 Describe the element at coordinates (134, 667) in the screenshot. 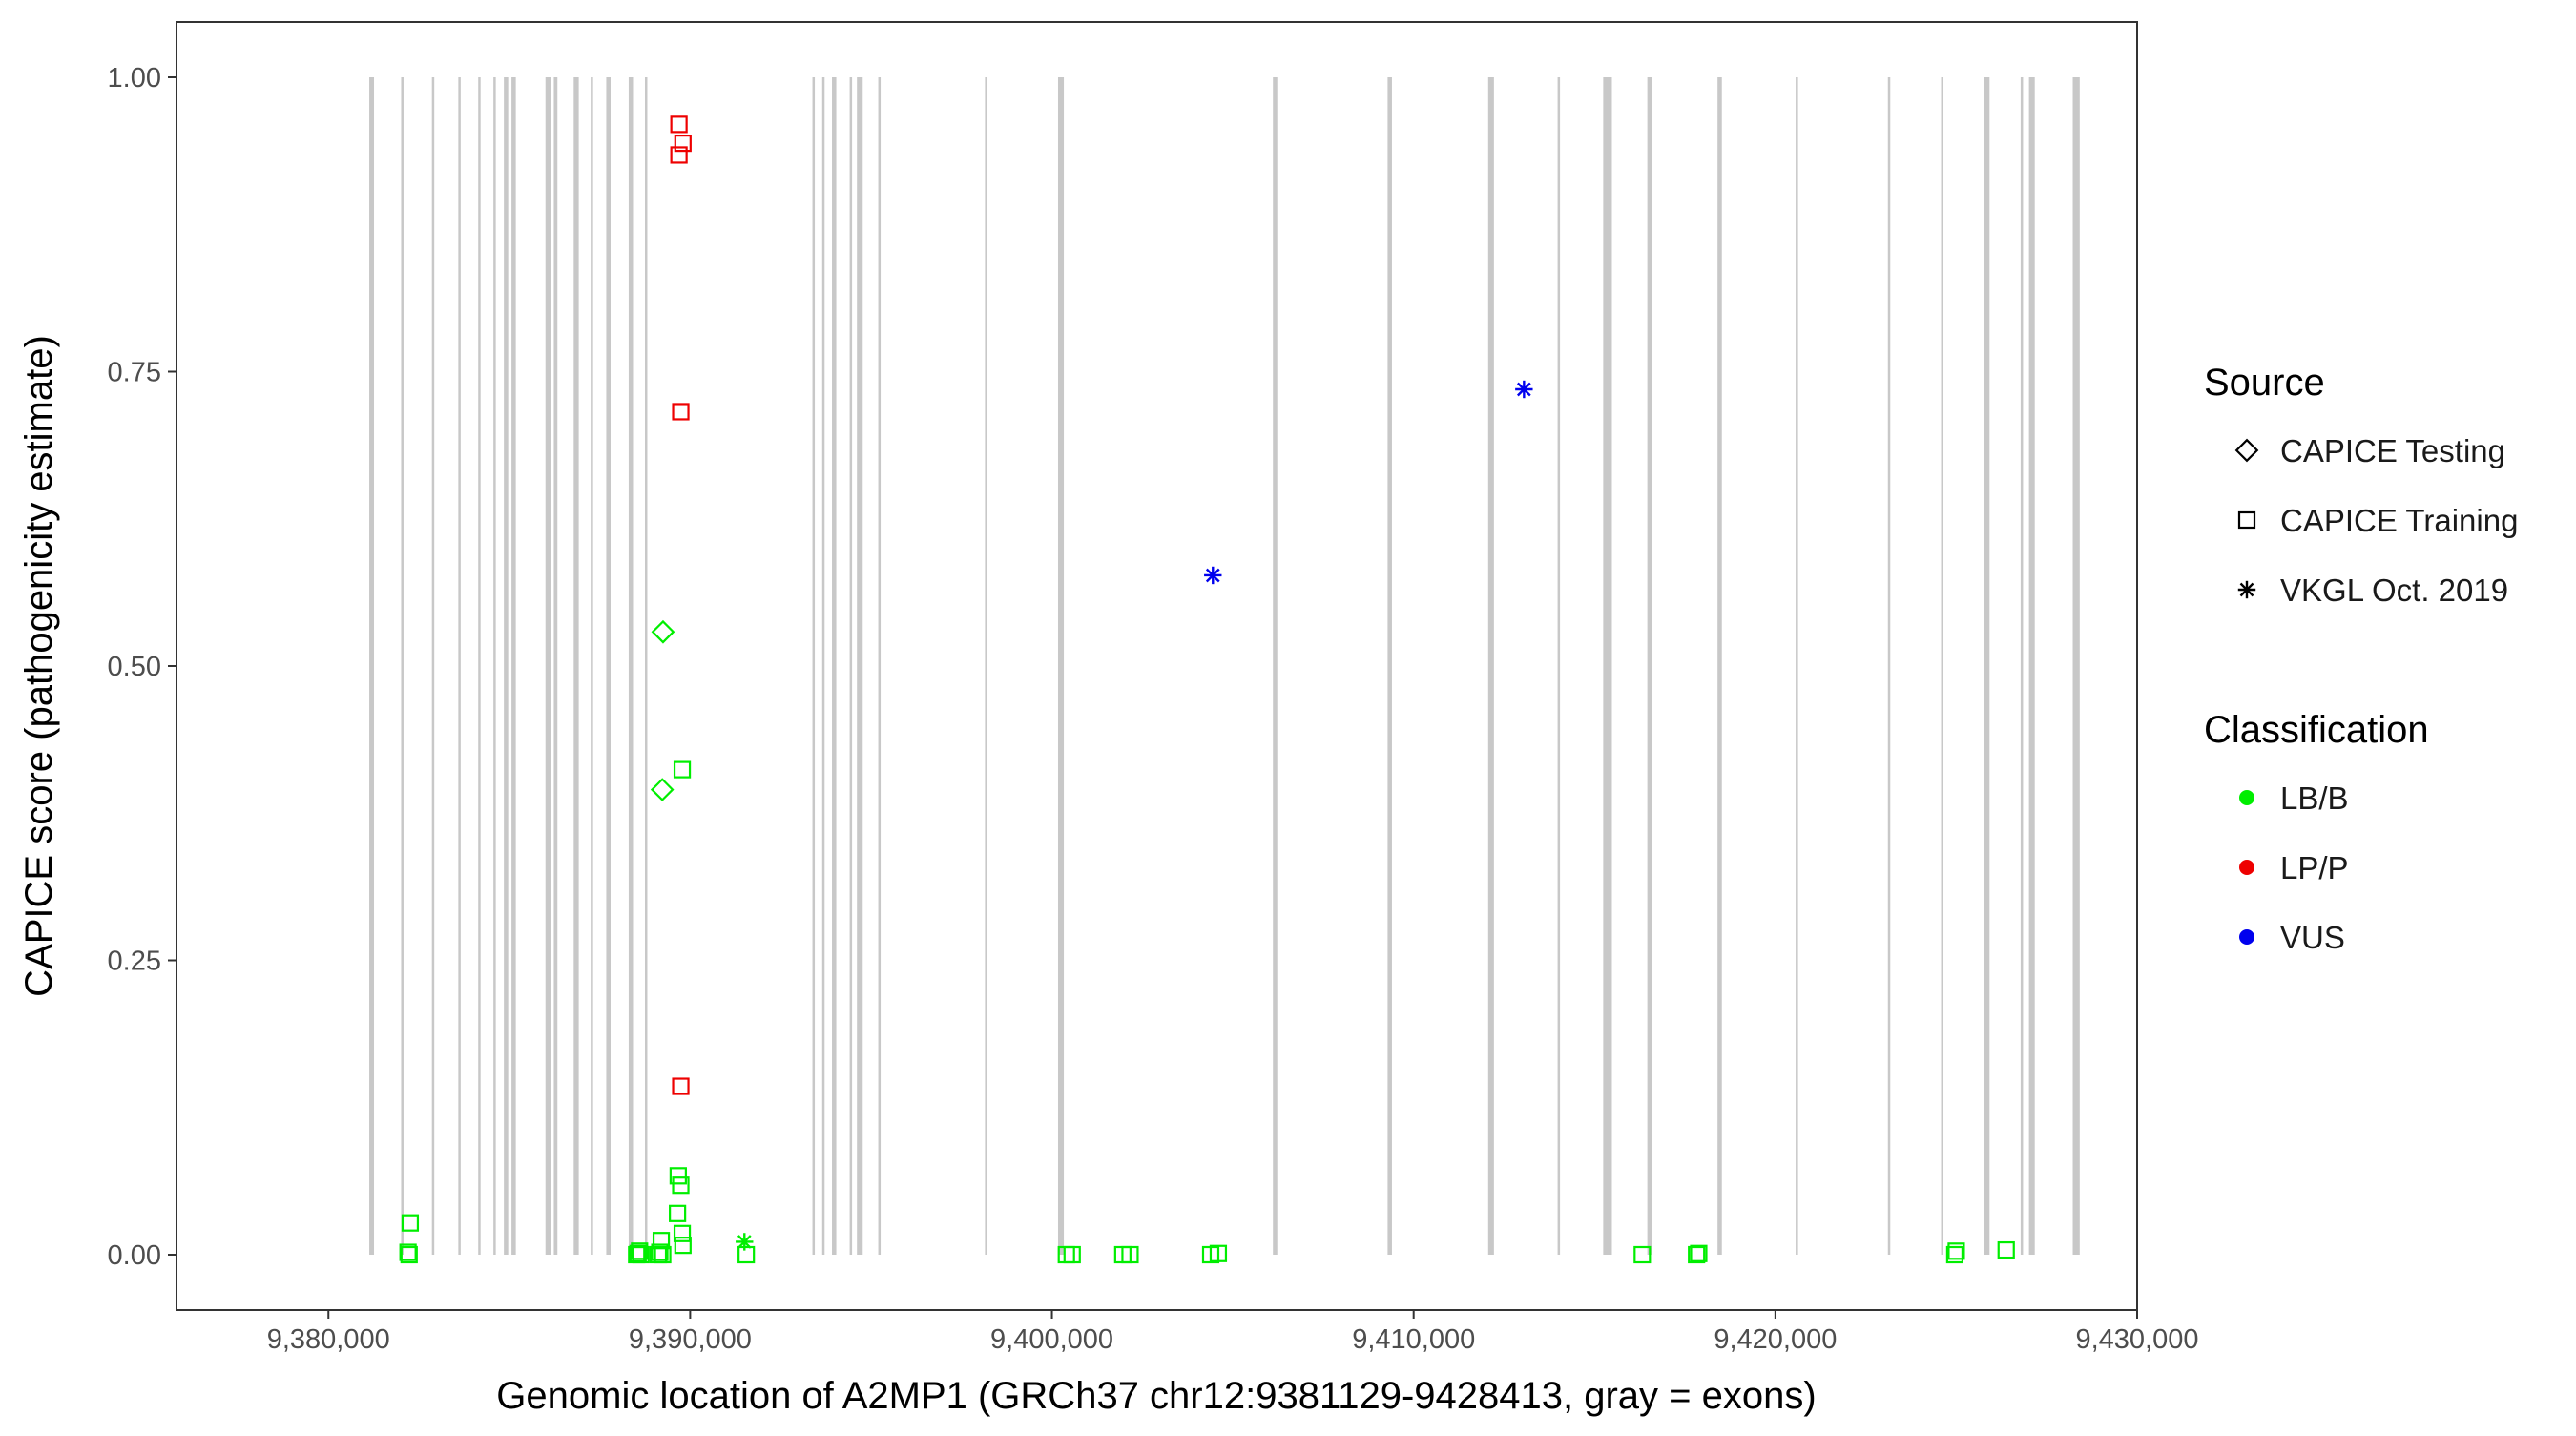

I see `y-tick-label: 0.50` at that location.